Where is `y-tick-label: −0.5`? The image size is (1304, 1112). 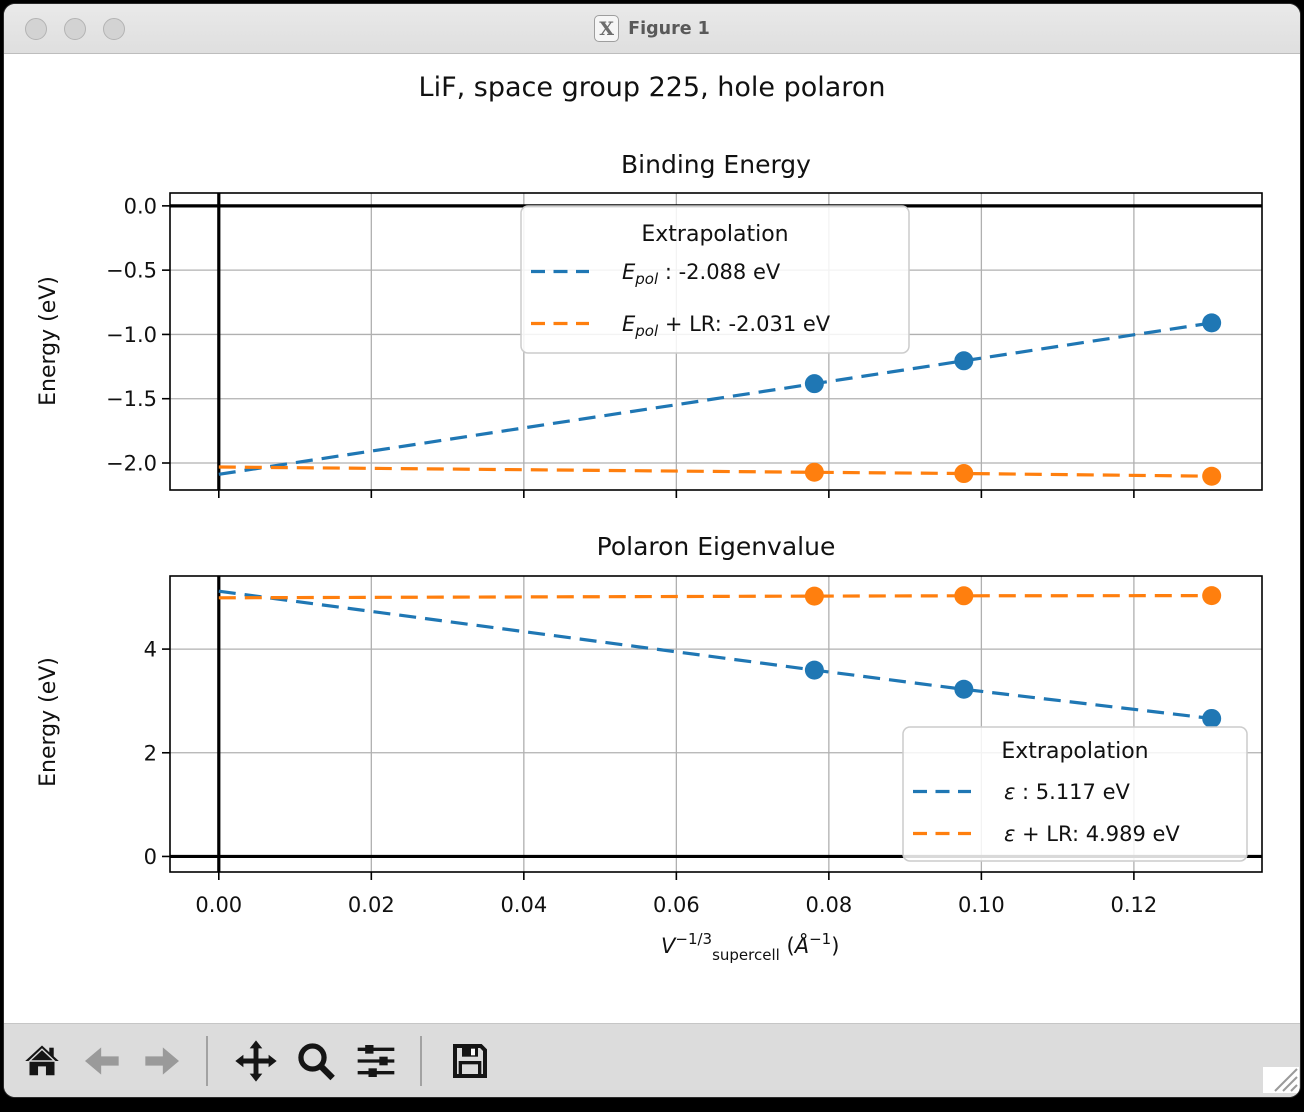
y-tick-label: −0.5 is located at coordinates (131, 271).